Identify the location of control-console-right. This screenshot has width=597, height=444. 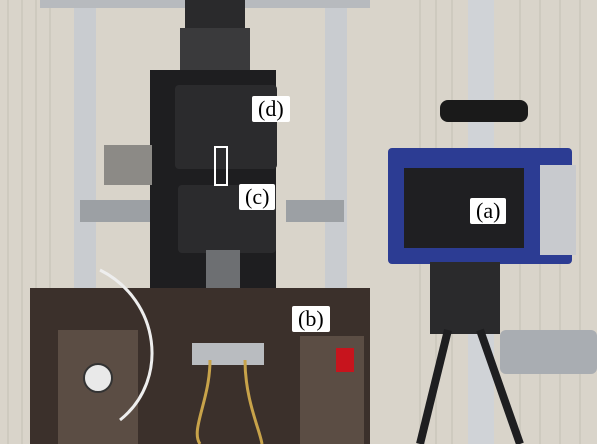
(332, 390).